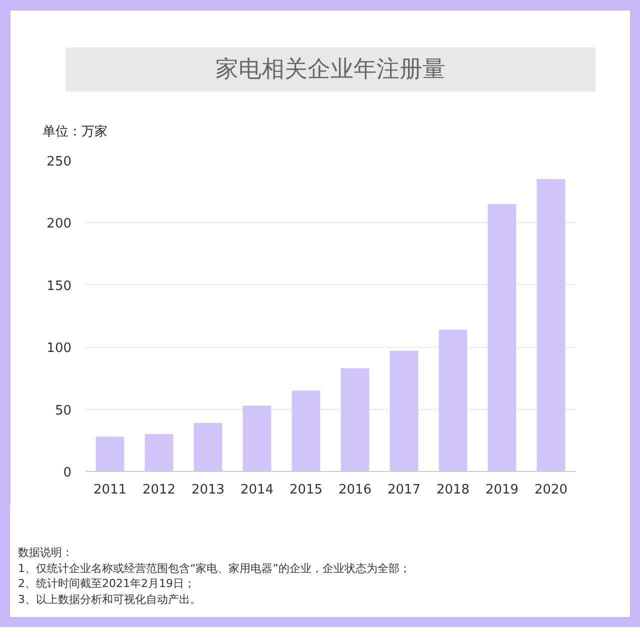 The image size is (640, 640). Describe the element at coordinates (214, 568) in the screenshot. I see `text: 1、仅统计企业名称或经营范围包含“家电、家用电器”的企业，企业状态为全部；` at that location.